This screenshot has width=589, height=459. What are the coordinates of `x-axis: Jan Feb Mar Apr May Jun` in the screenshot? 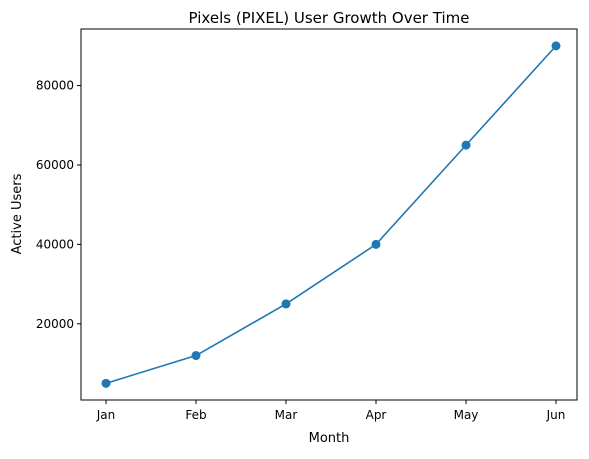 It's located at (331, 411).